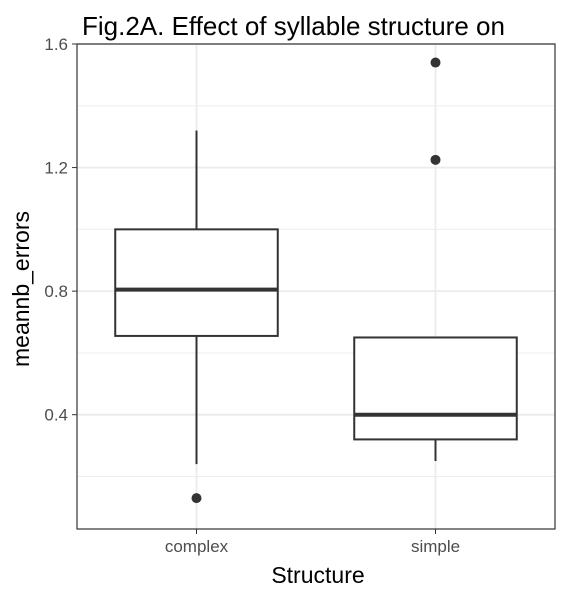  Describe the element at coordinates (56, 291) in the screenshot. I see `y-tick-label: 0.8` at that location.